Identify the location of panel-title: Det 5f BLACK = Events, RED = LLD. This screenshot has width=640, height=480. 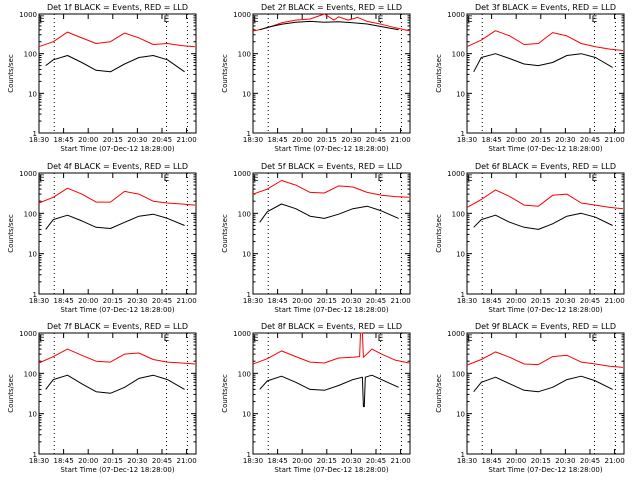
(331, 166).